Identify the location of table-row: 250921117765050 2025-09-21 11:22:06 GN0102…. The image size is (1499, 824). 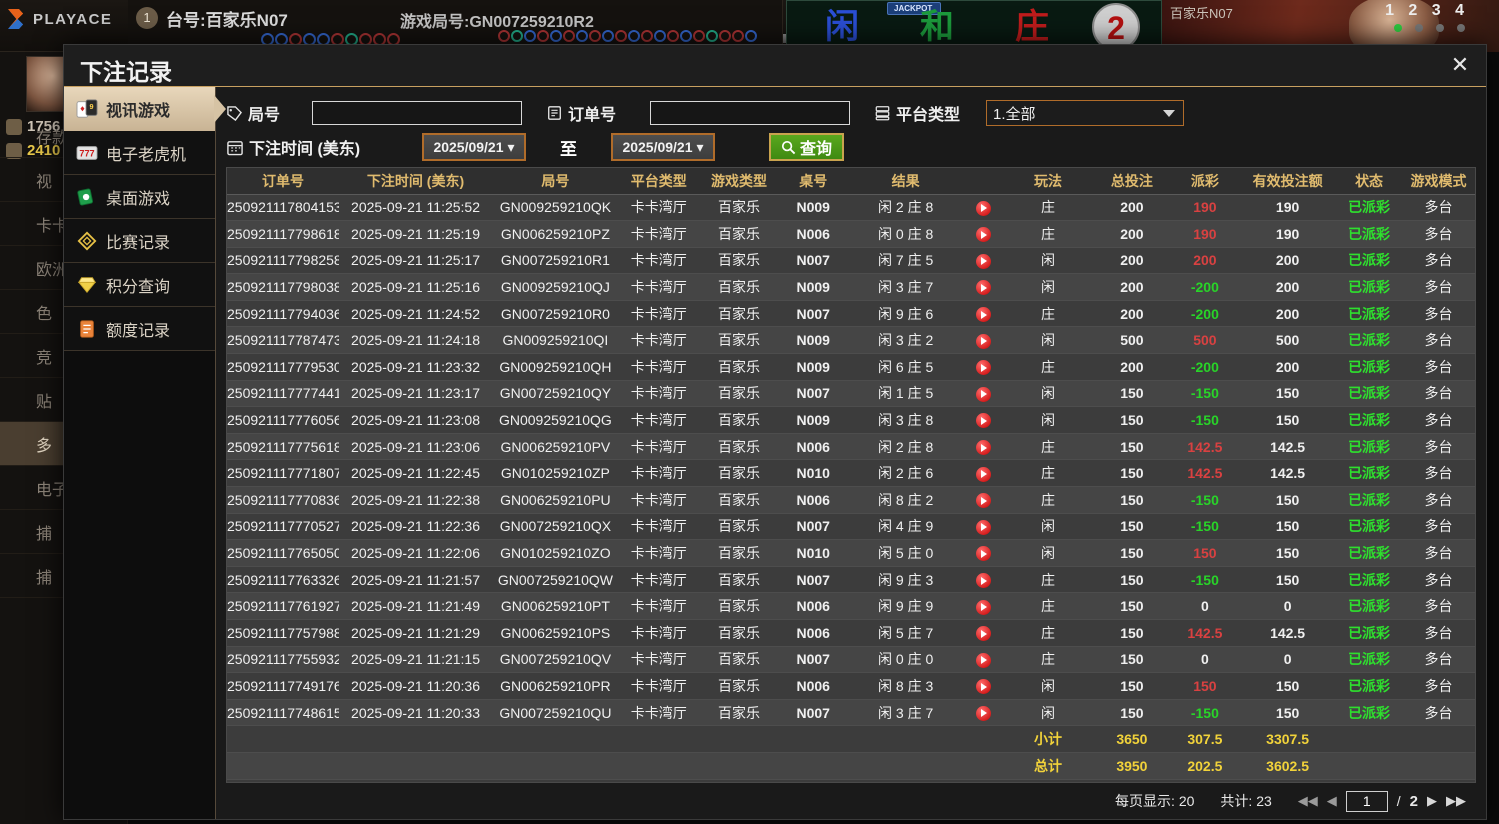
(851, 553).